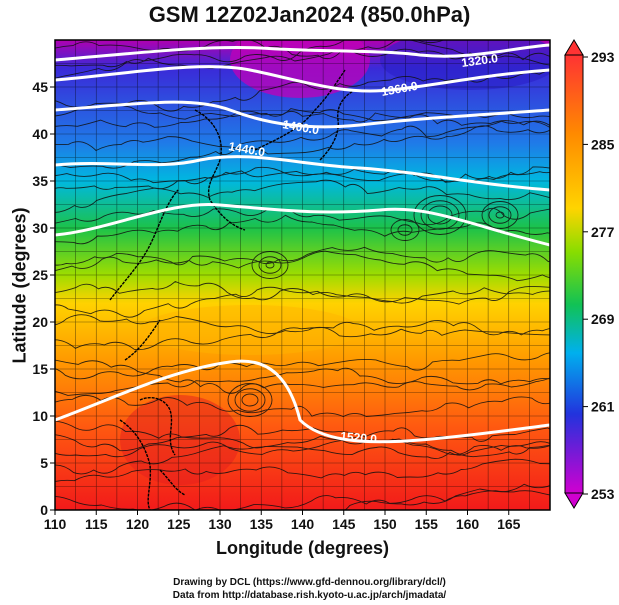  What do you see at coordinates (574, 274) in the screenshot?
I see `colorbar-body` at bounding box center [574, 274].